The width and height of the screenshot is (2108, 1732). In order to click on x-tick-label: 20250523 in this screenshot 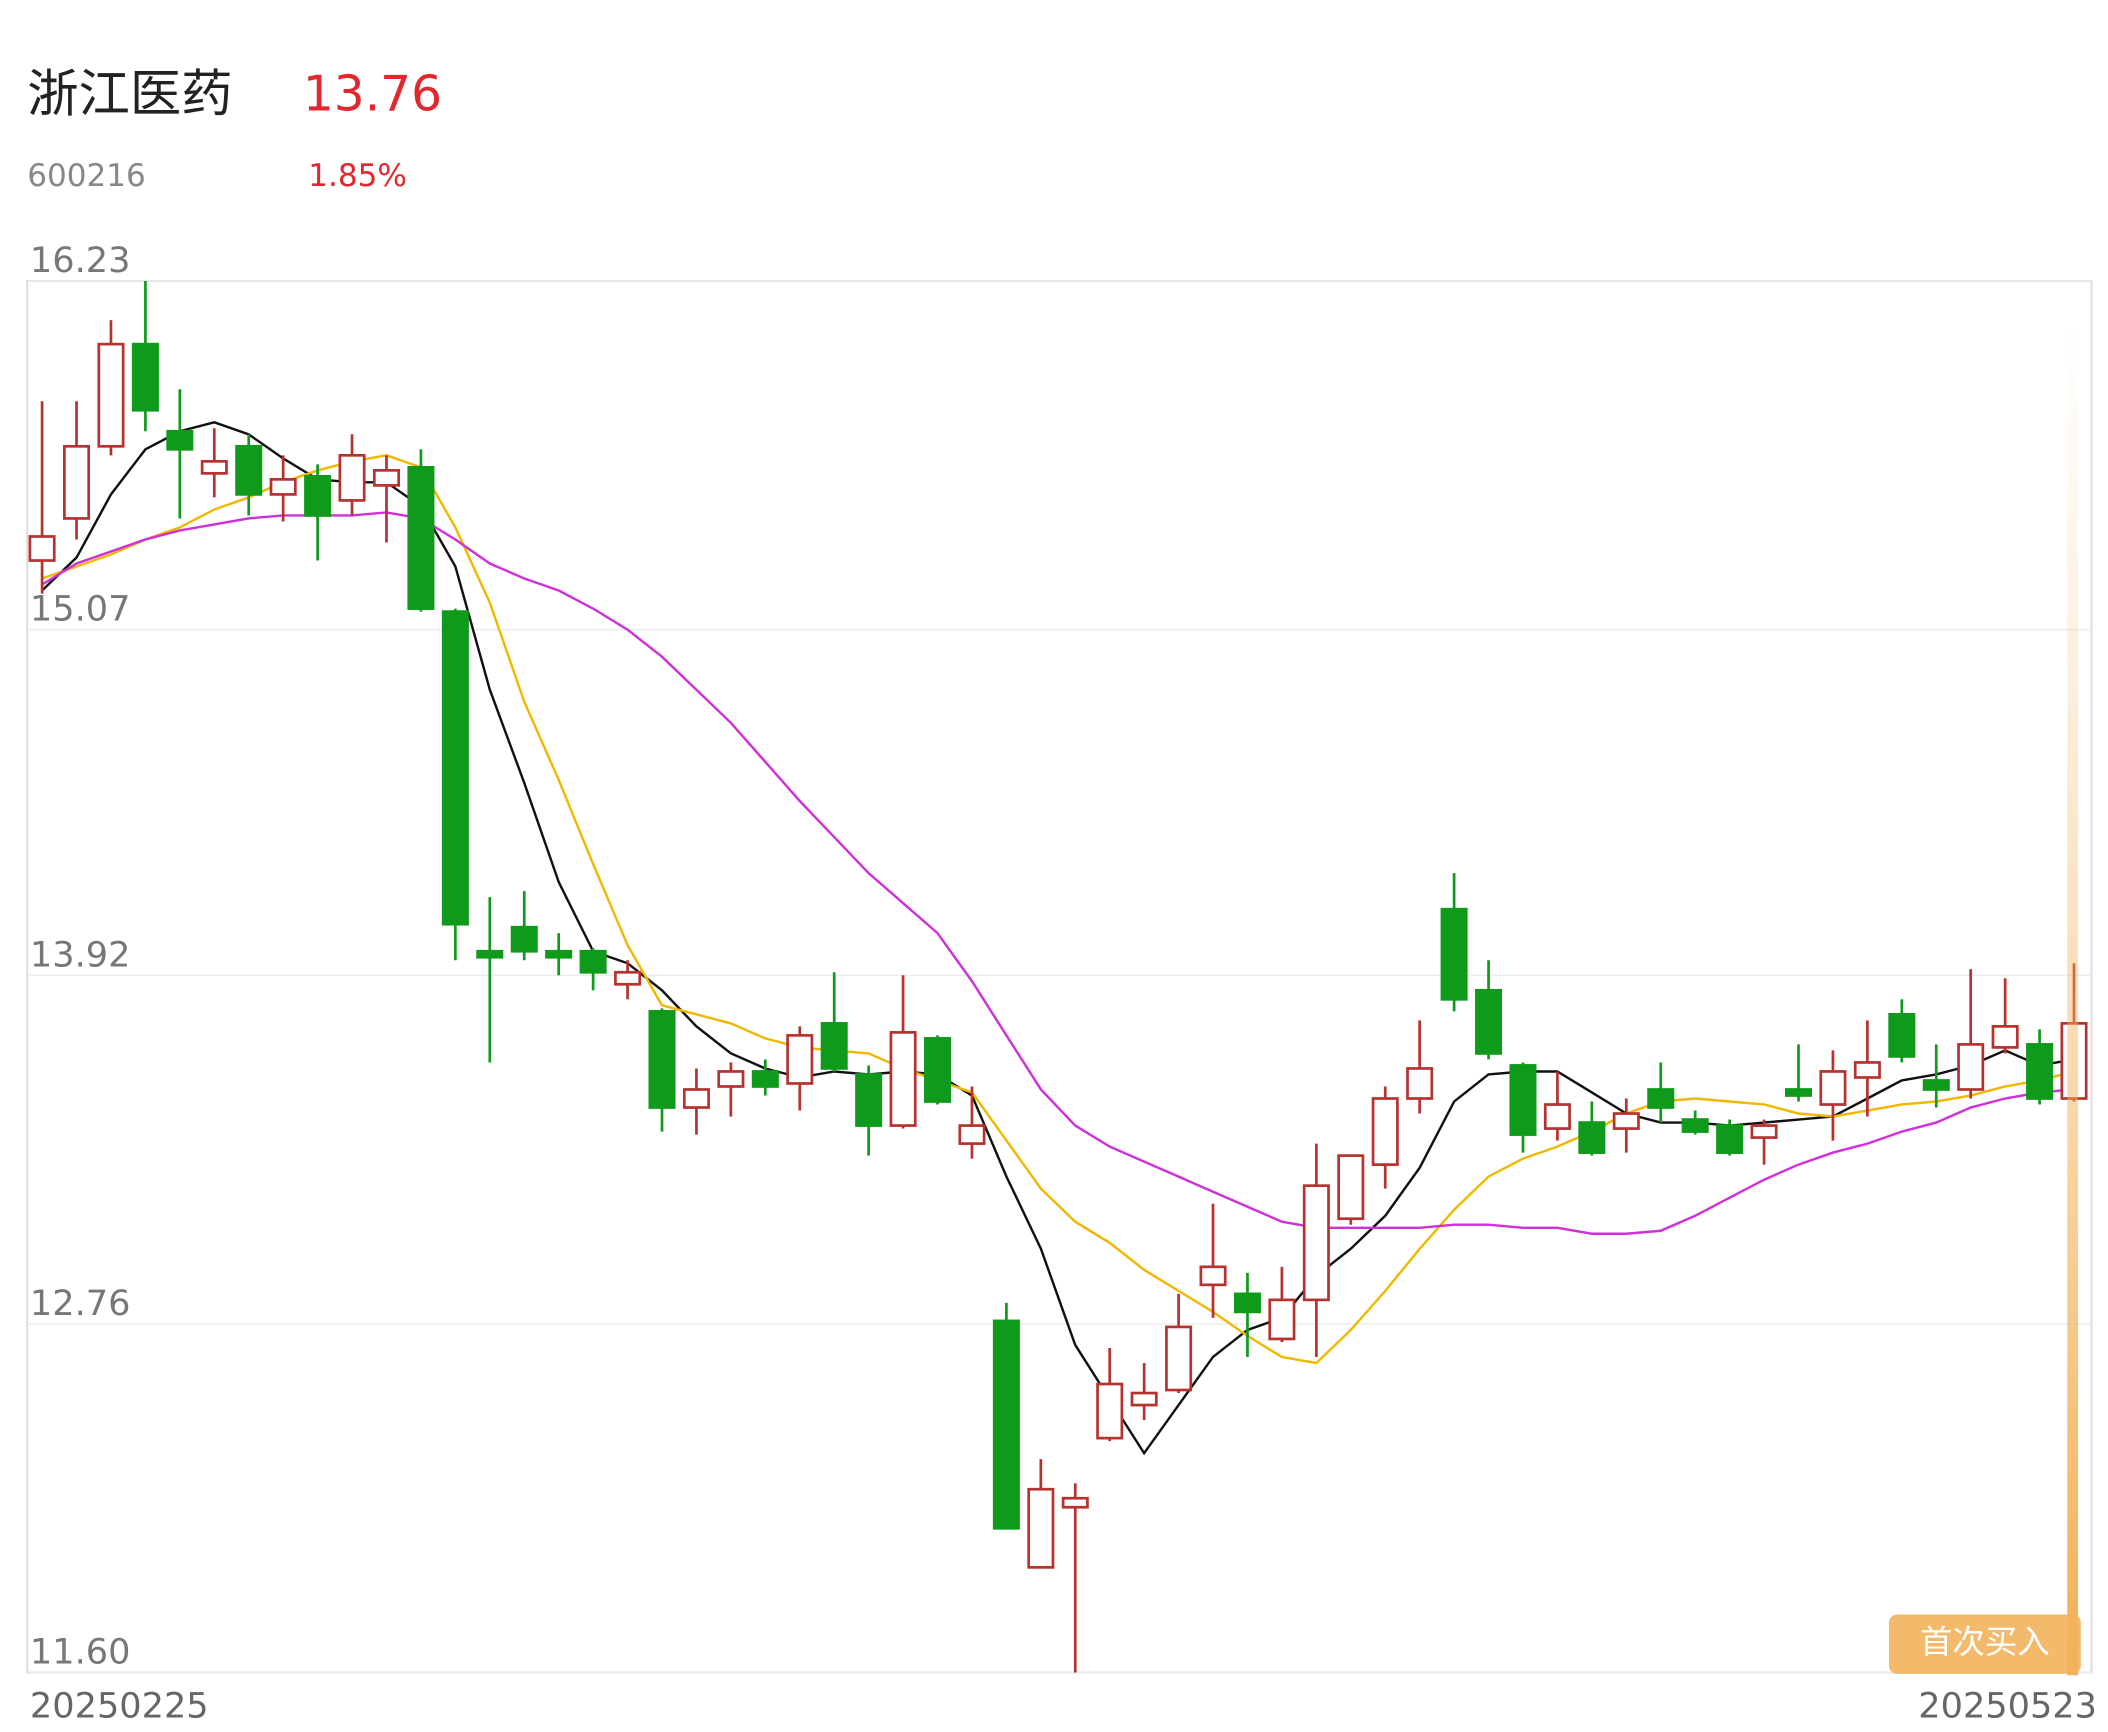, I will do `click(2007, 1706)`.